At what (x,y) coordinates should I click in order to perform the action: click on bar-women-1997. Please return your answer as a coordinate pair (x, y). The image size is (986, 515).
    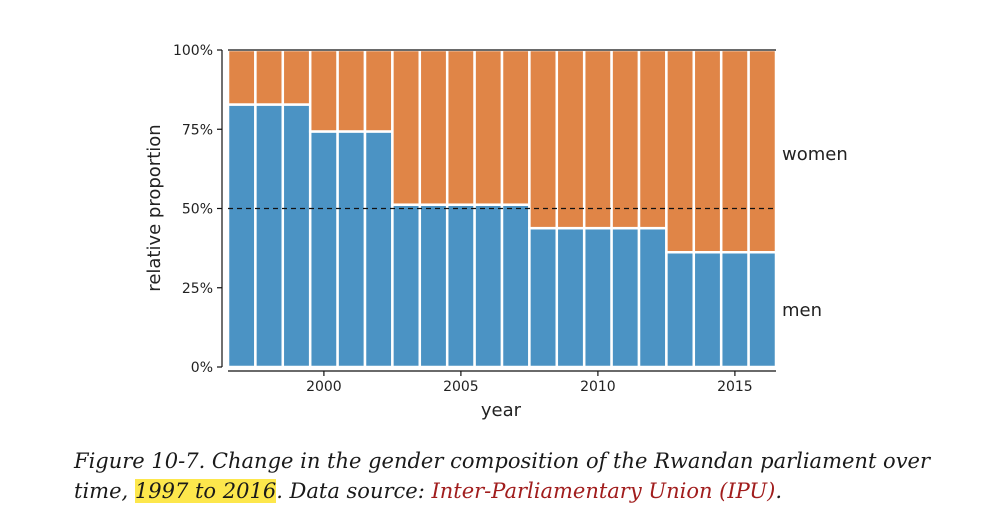
    Looking at the image, I should click on (241, 77).